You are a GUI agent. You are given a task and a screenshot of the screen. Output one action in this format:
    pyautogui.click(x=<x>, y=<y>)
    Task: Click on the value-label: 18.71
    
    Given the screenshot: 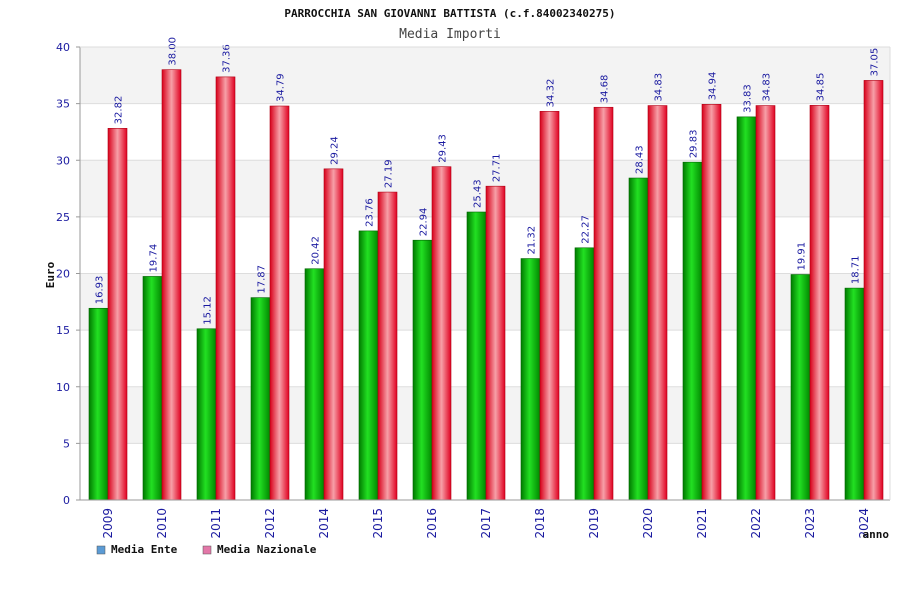 What is the action you would take?
    pyautogui.click(x=856, y=269)
    